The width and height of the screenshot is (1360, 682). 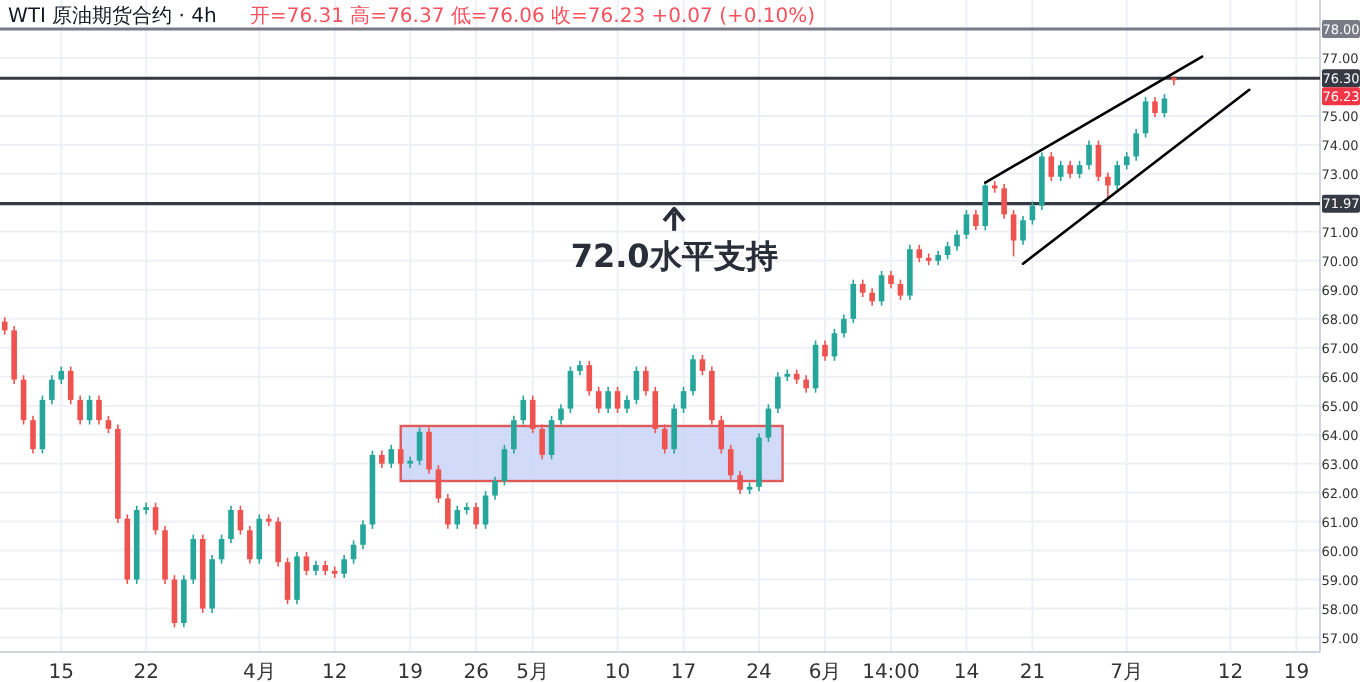 What do you see at coordinates (1127, 672) in the screenshot?
I see `x-tick-label: 7月` at bounding box center [1127, 672].